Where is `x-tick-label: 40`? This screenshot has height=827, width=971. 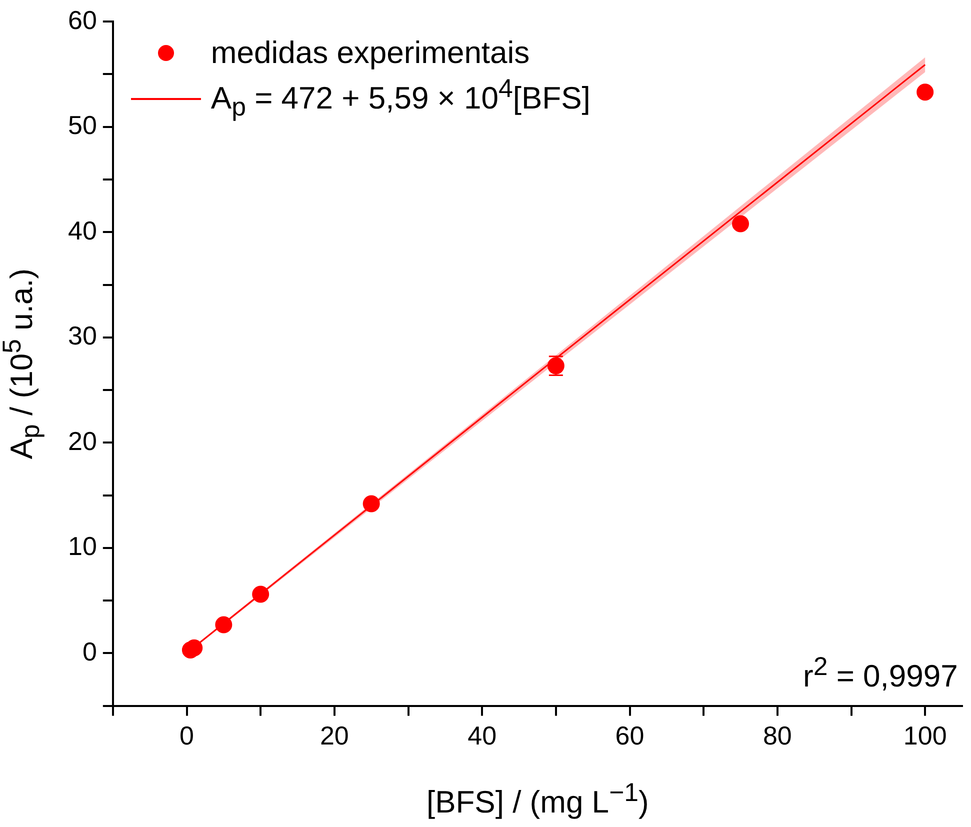
x-tick-label: 40 is located at coordinates (482, 735).